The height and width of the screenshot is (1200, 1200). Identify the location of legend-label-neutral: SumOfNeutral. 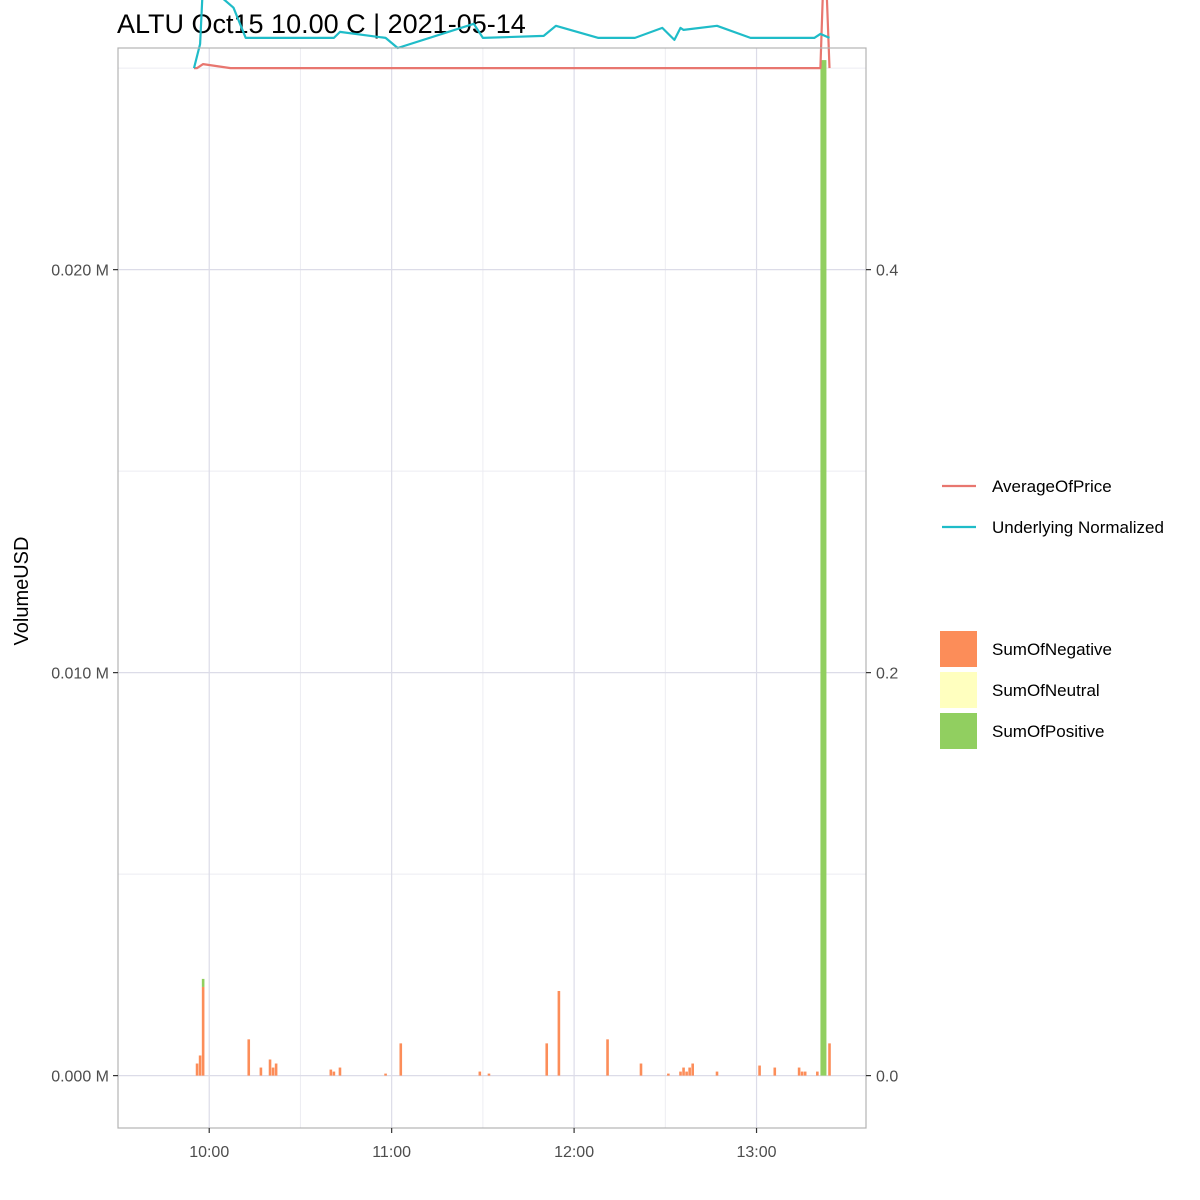
(1046, 690).